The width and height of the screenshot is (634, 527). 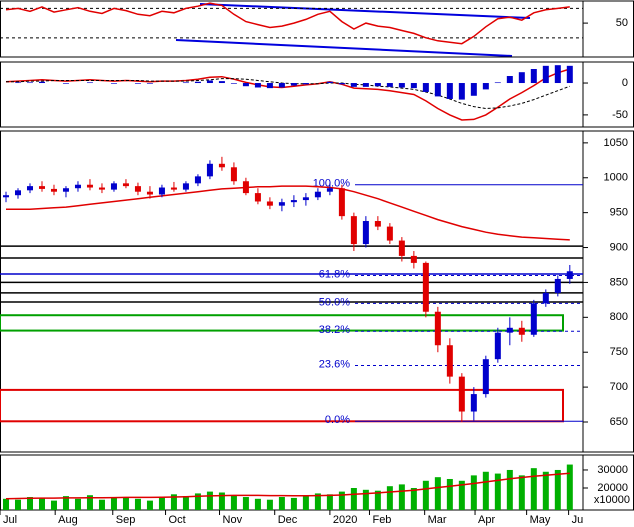 What do you see at coordinates (616, 178) in the screenshot?
I see `y-tick-label: 1000` at bounding box center [616, 178].